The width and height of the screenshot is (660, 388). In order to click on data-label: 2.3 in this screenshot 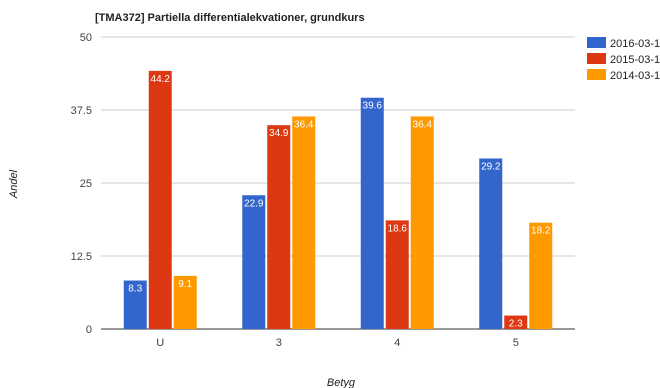, I will do `click(516, 324)`.